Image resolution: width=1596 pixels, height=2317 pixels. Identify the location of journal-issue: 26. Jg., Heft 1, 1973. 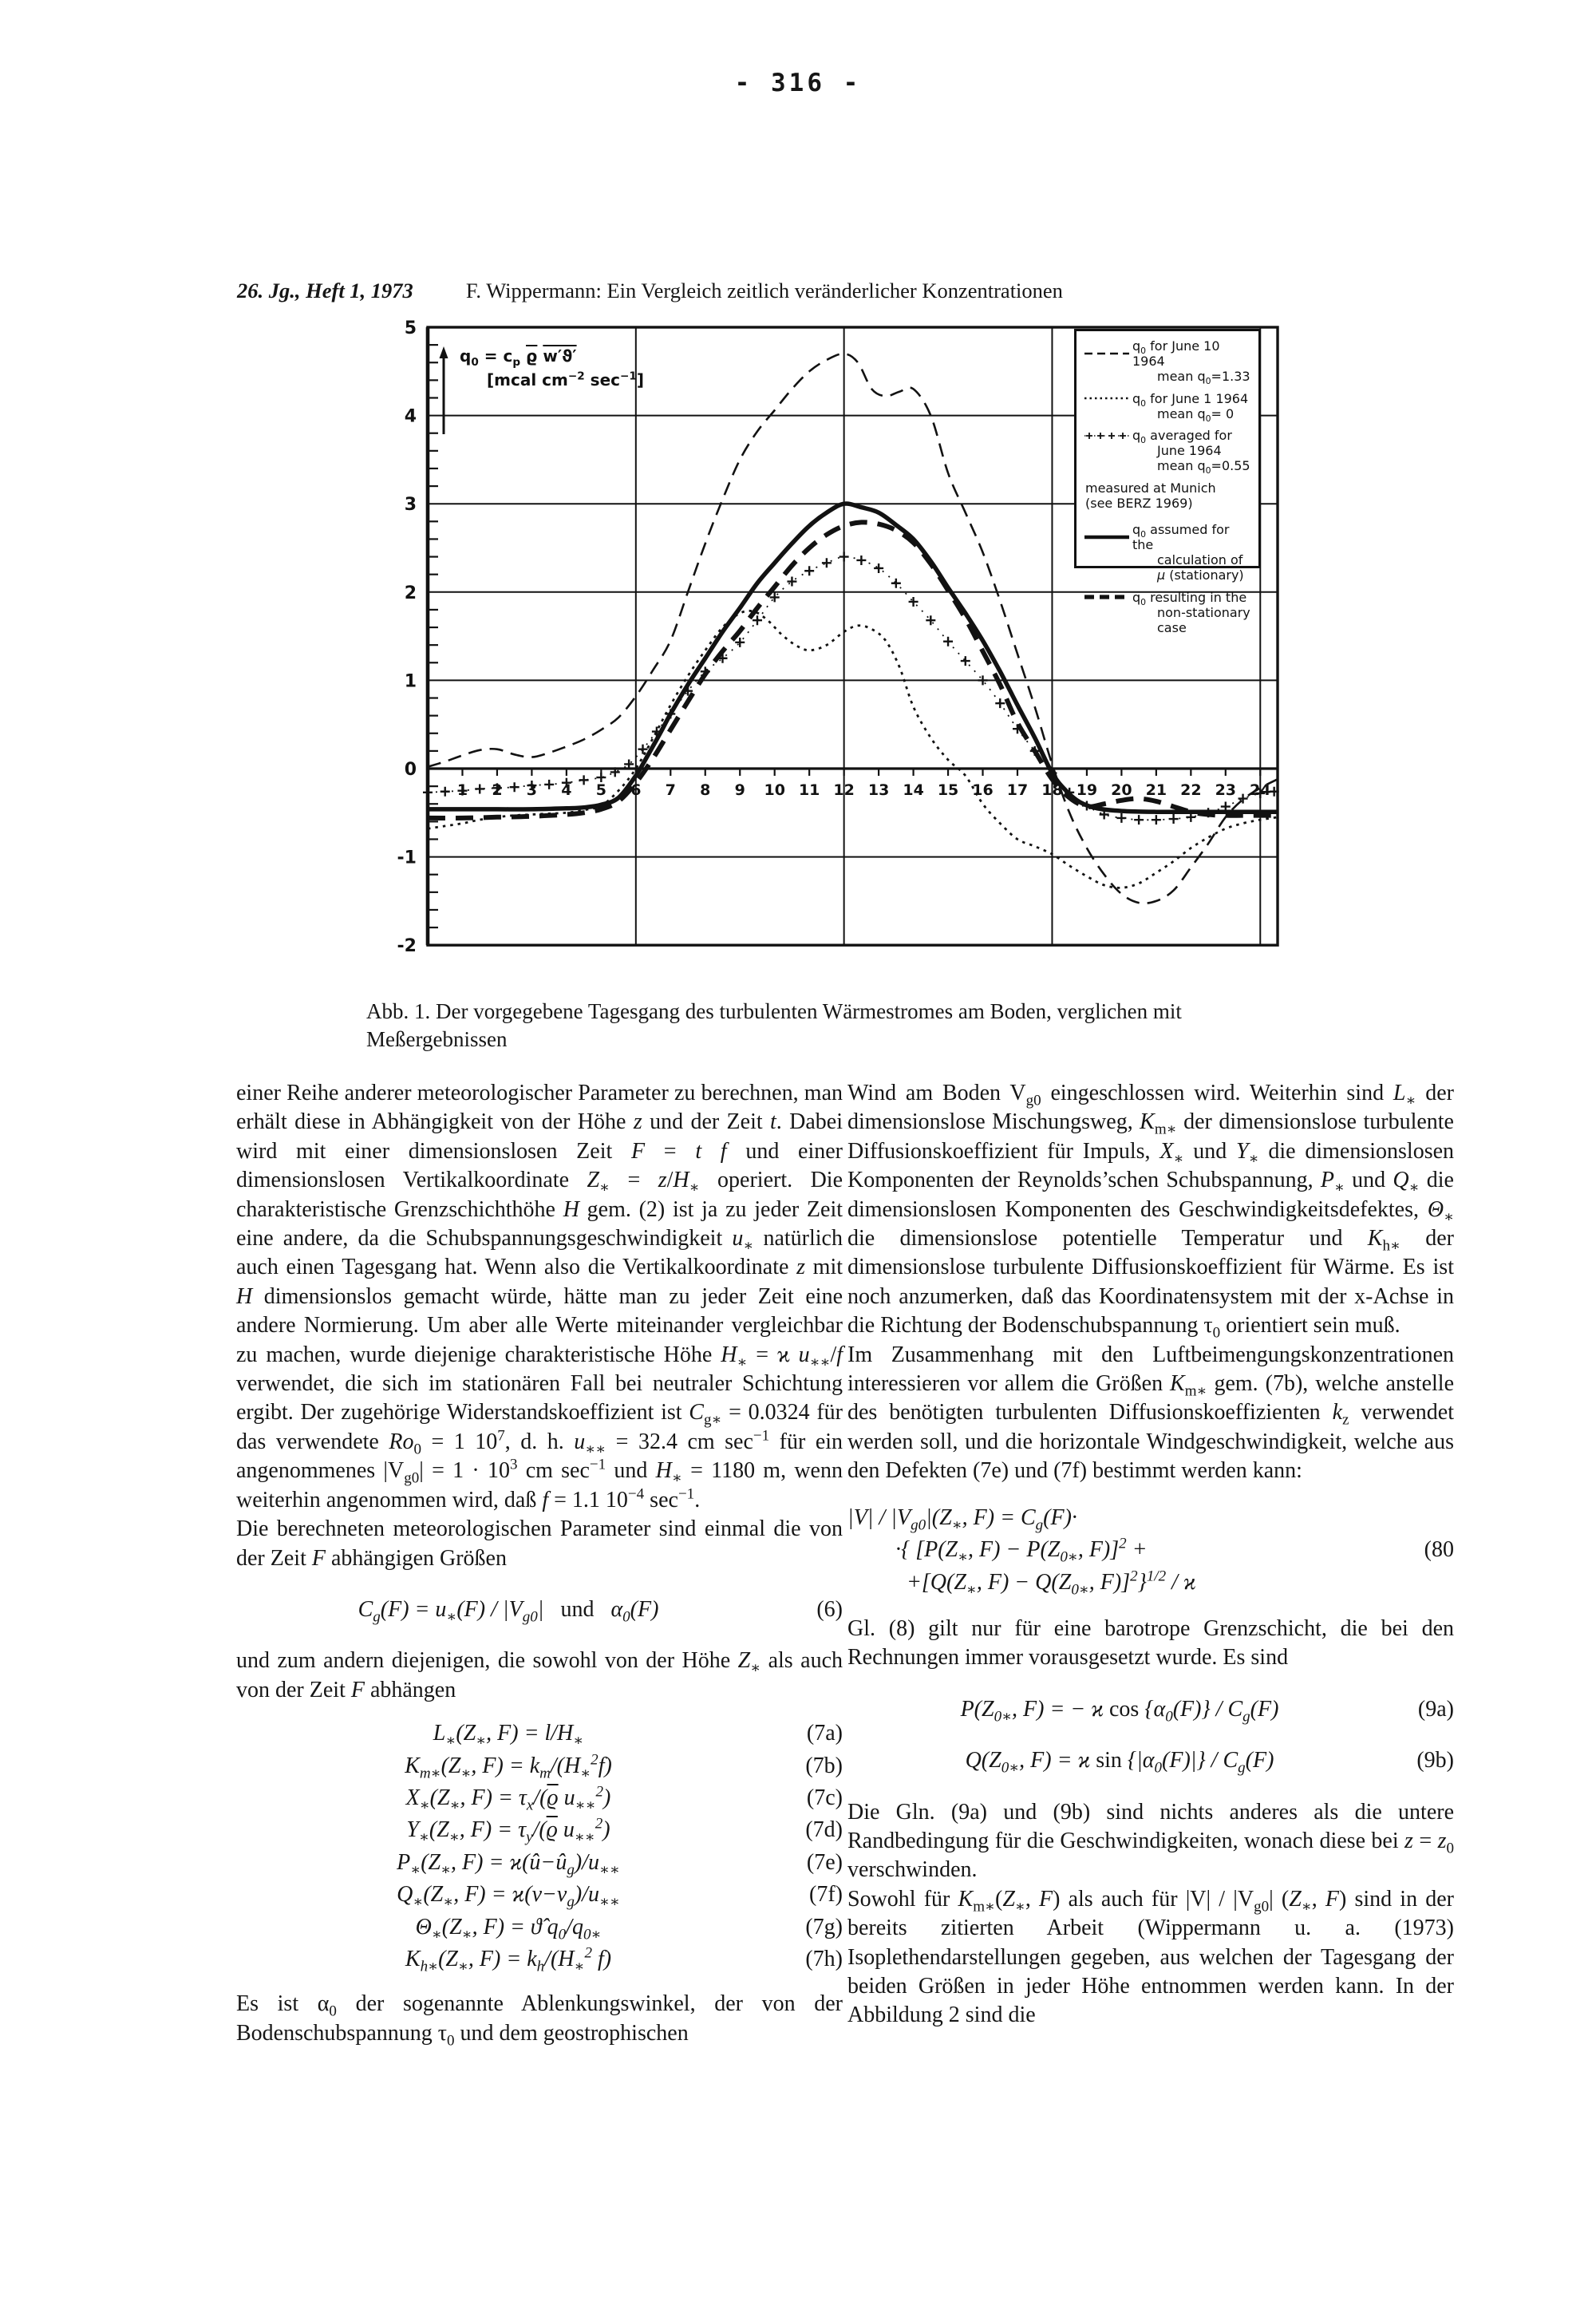
(325, 290).